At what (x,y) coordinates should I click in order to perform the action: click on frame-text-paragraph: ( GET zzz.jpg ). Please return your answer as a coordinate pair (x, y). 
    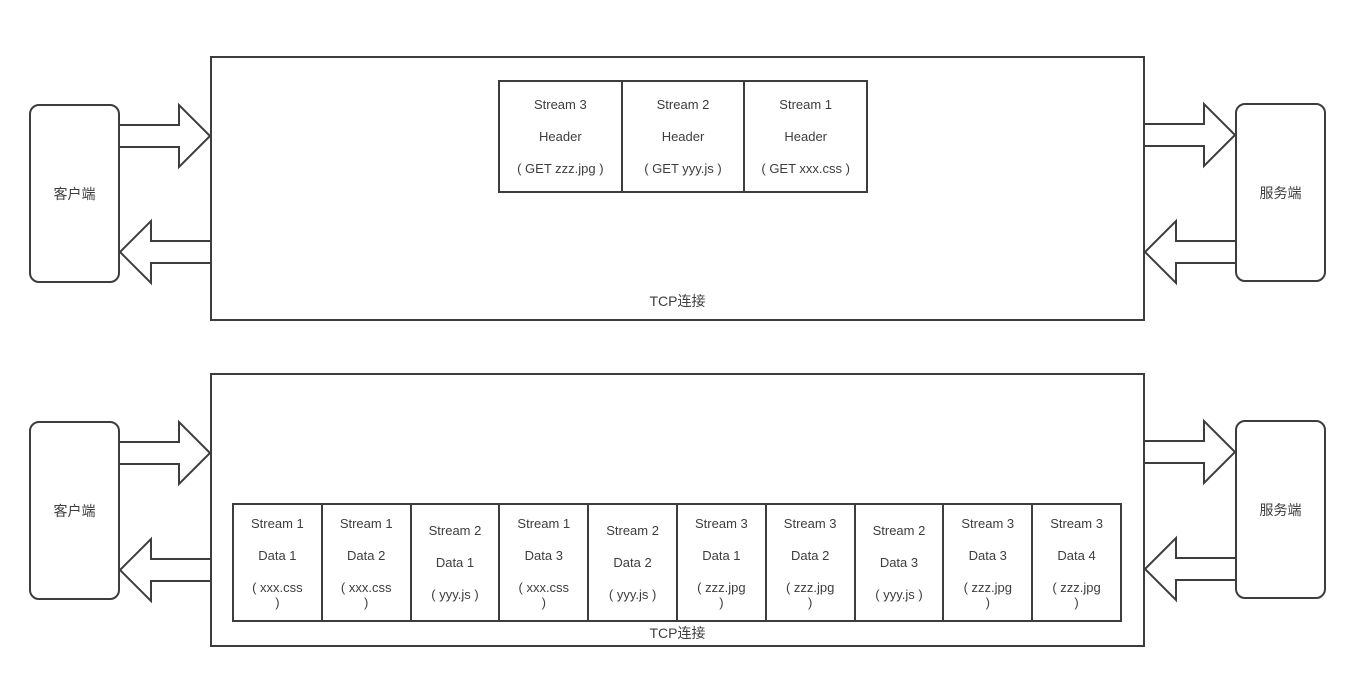
    Looking at the image, I should click on (560, 168).